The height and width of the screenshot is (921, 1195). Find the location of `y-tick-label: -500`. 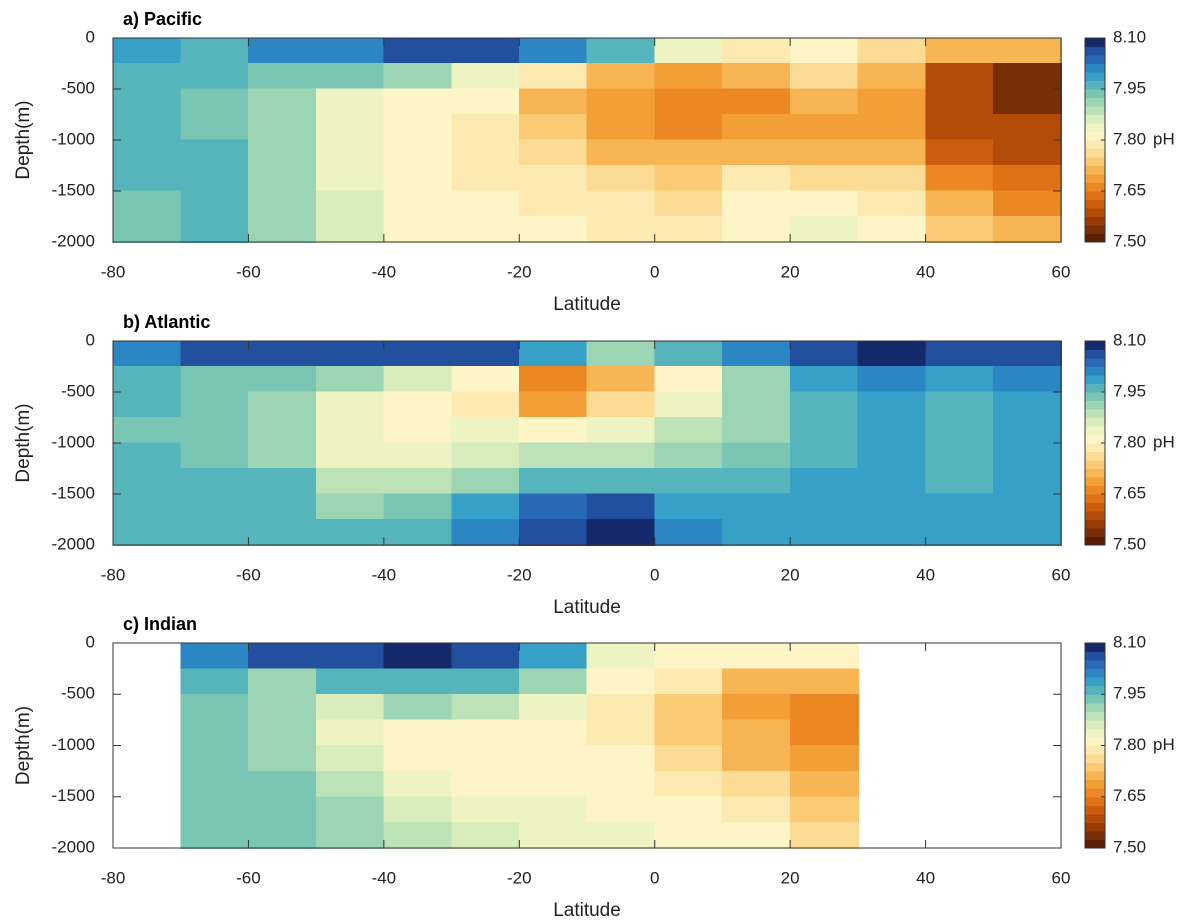

y-tick-label: -500 is located at coordinates (78, 693).